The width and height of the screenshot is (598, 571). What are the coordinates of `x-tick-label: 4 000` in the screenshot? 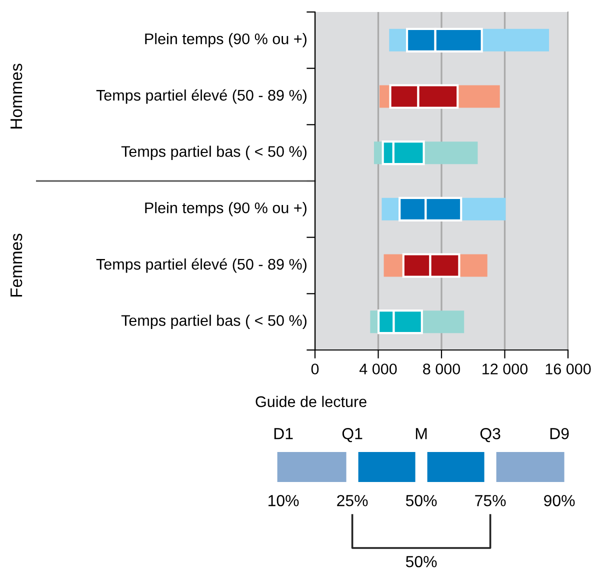 It's located at (378, 369).